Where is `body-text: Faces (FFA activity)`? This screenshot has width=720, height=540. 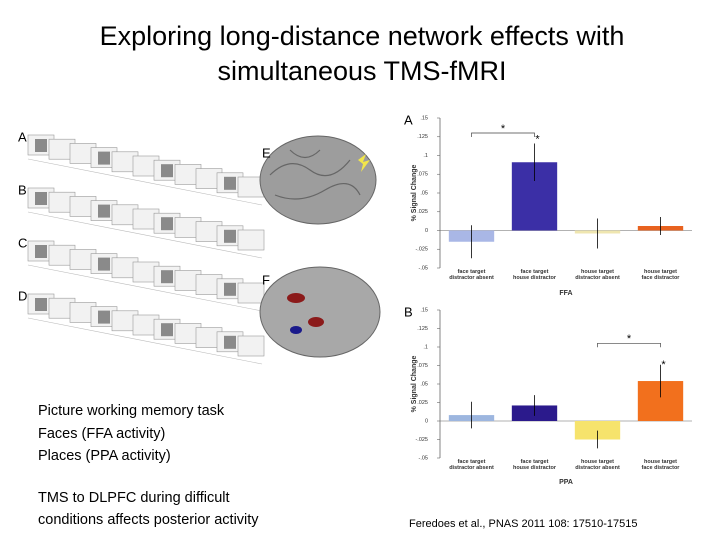 body-text: Faces (FFA activity) is located at coordinates (101, 434).